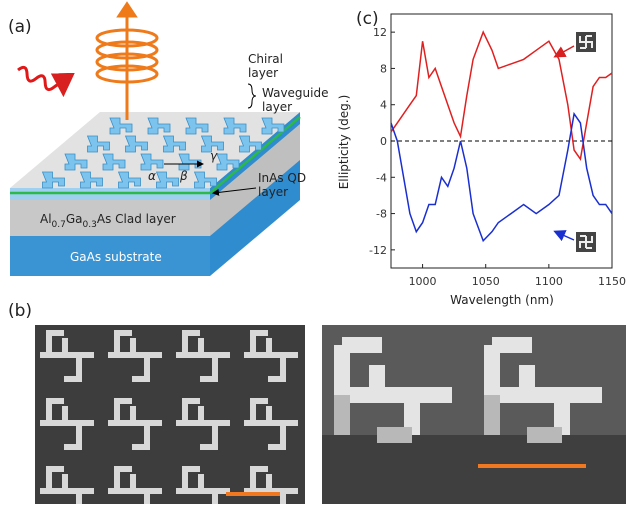  I want to click on angle: β, so click(183, 176).